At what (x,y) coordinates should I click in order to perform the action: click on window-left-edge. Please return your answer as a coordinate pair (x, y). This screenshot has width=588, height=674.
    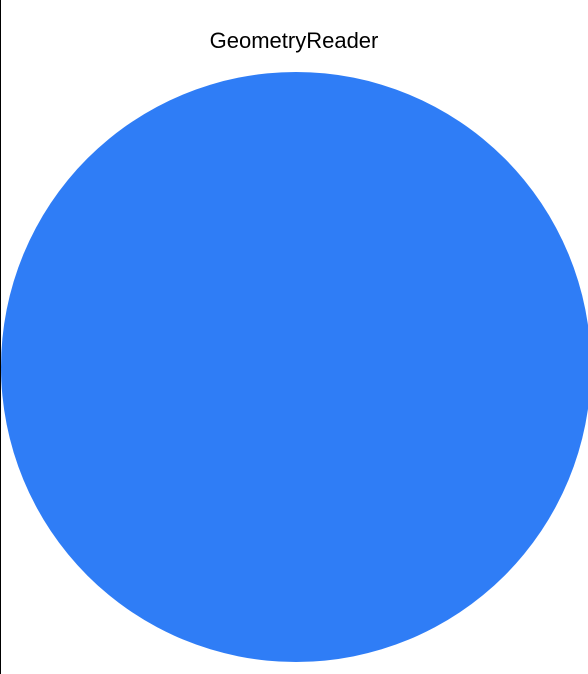
    Looking at the image, I should click on (0, 337).